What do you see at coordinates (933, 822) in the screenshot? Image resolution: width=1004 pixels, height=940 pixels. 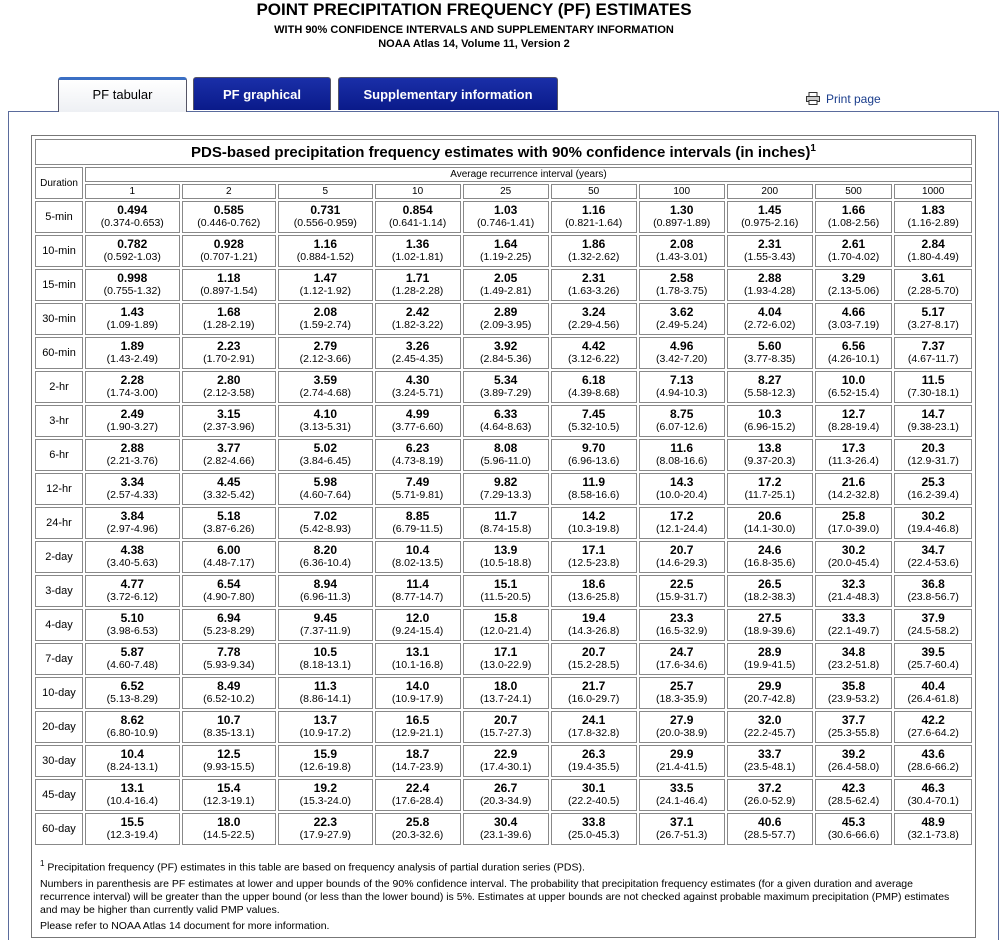 I see `estimate: 48.9` at bounding box center [933, 822].